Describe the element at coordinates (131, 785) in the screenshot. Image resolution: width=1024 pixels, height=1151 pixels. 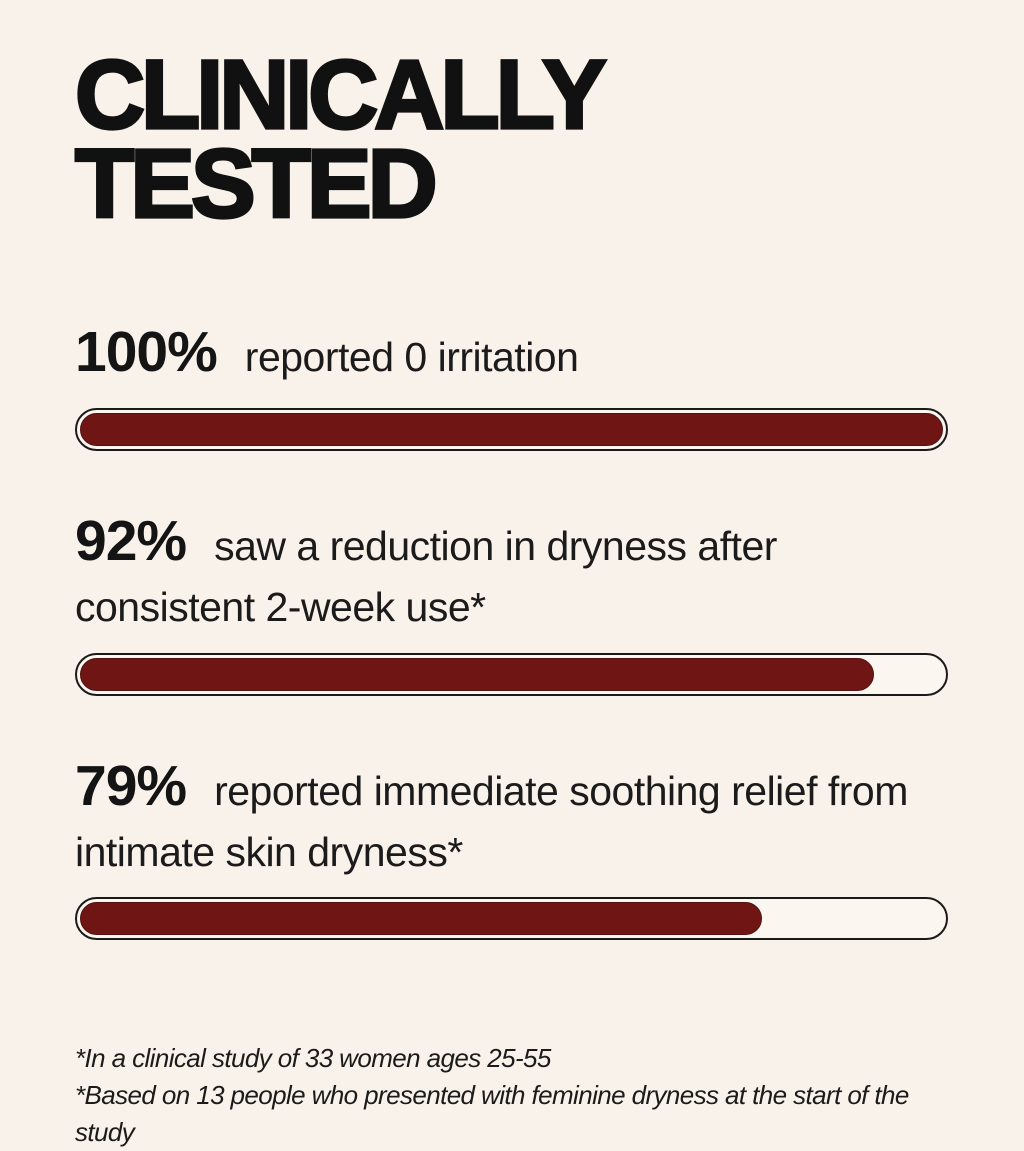
I see `stat-percent: 79%` at that location.